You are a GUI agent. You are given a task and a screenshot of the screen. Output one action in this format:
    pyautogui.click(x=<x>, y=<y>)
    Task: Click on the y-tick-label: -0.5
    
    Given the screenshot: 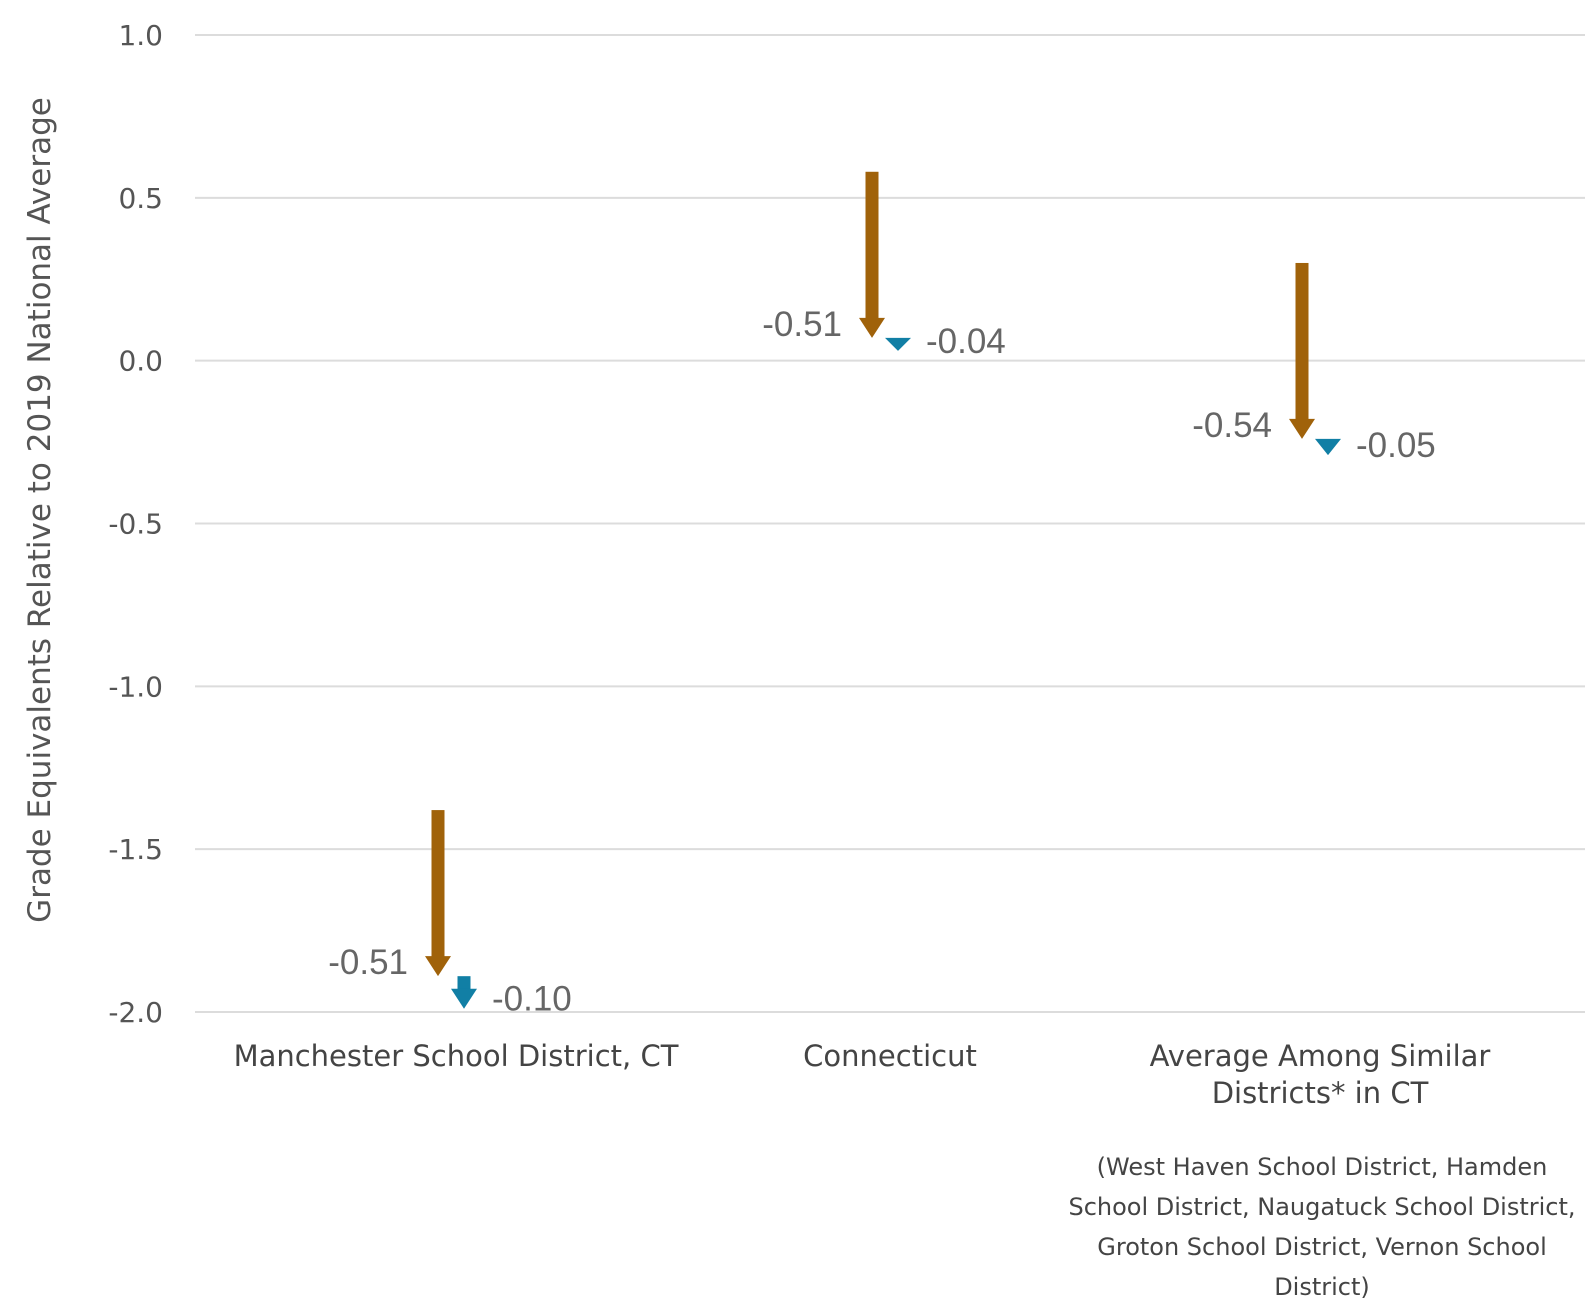 What is the action you would take?
    pyautogui.click(x=135, y=524)
    